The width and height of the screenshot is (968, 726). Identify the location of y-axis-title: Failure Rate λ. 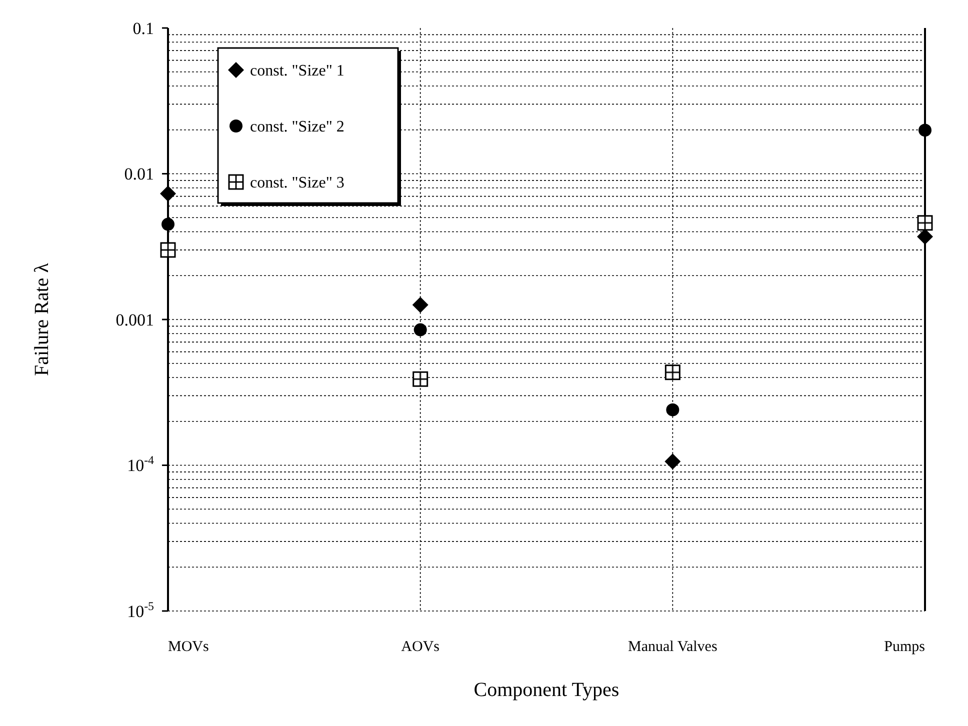
(42, 319).